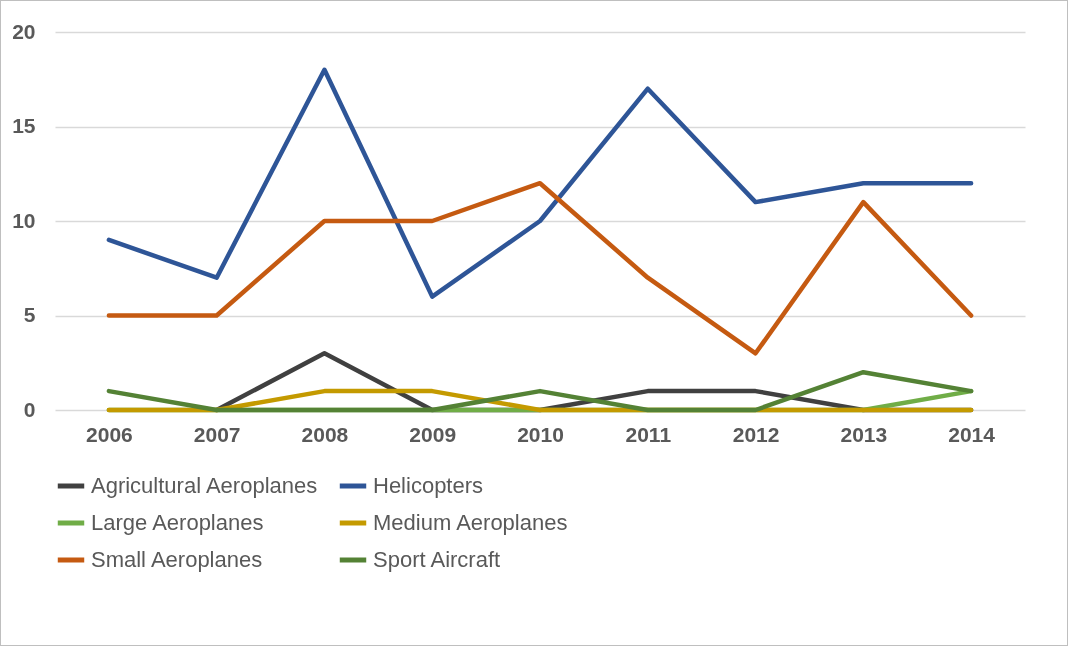  I want to click on x-tick-label: 2012, so click(756, 434).